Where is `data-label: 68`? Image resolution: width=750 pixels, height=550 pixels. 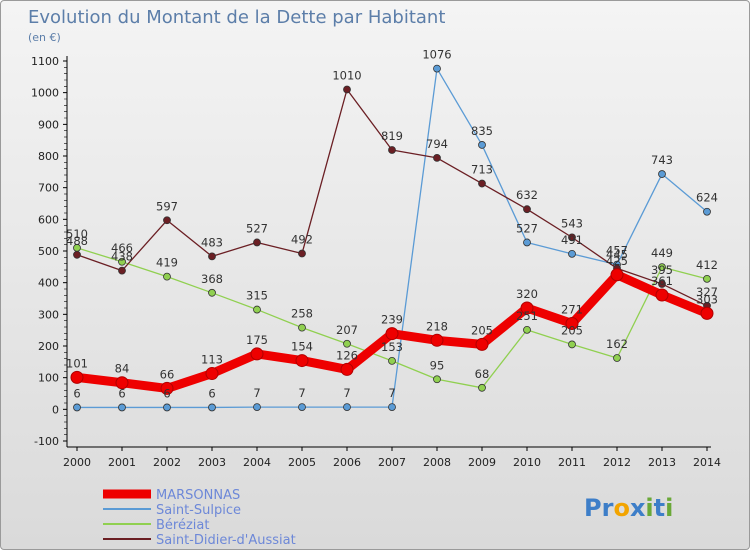
data-label: 68 is located at coordinates (482, 374).